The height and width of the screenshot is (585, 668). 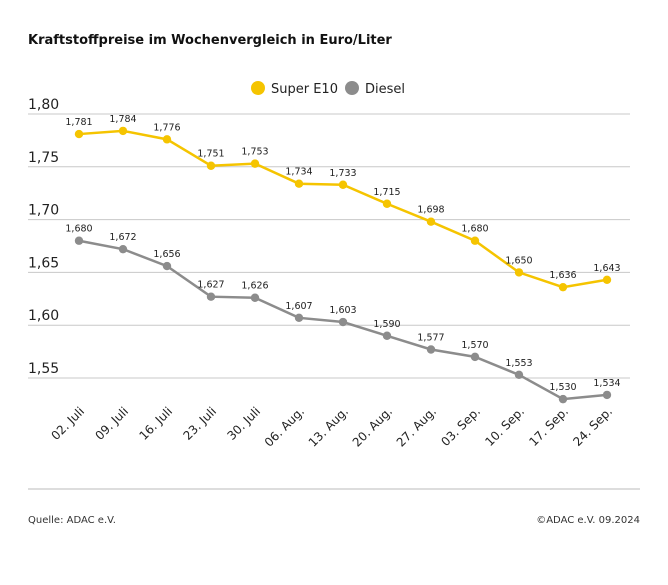 What do you see at coordinates (166, 254) in the screenshot?
I see `data-label: 1,656` at bounding box center [166, 254].